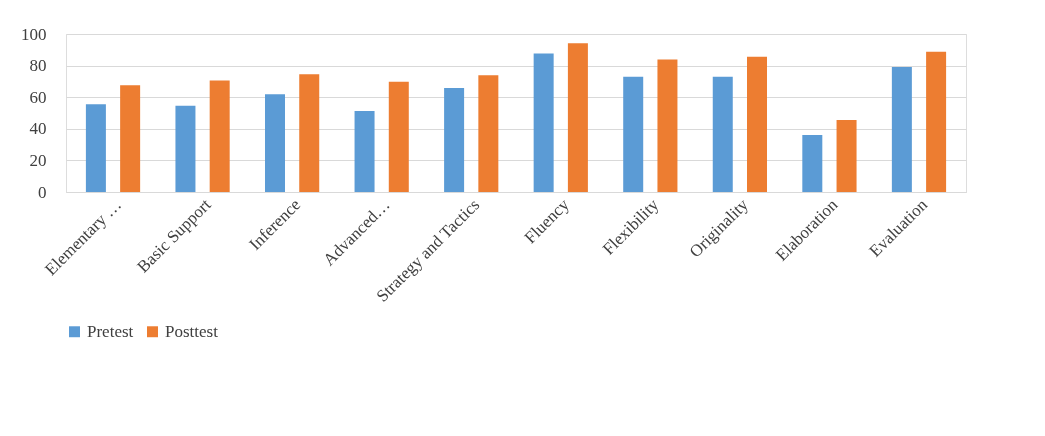 Image resolution: width=1045 pixels, height=436 pixels. Describe the element at coordinates (110, 331) in the screenshot. I see `legend-label: Pretest` at that location.